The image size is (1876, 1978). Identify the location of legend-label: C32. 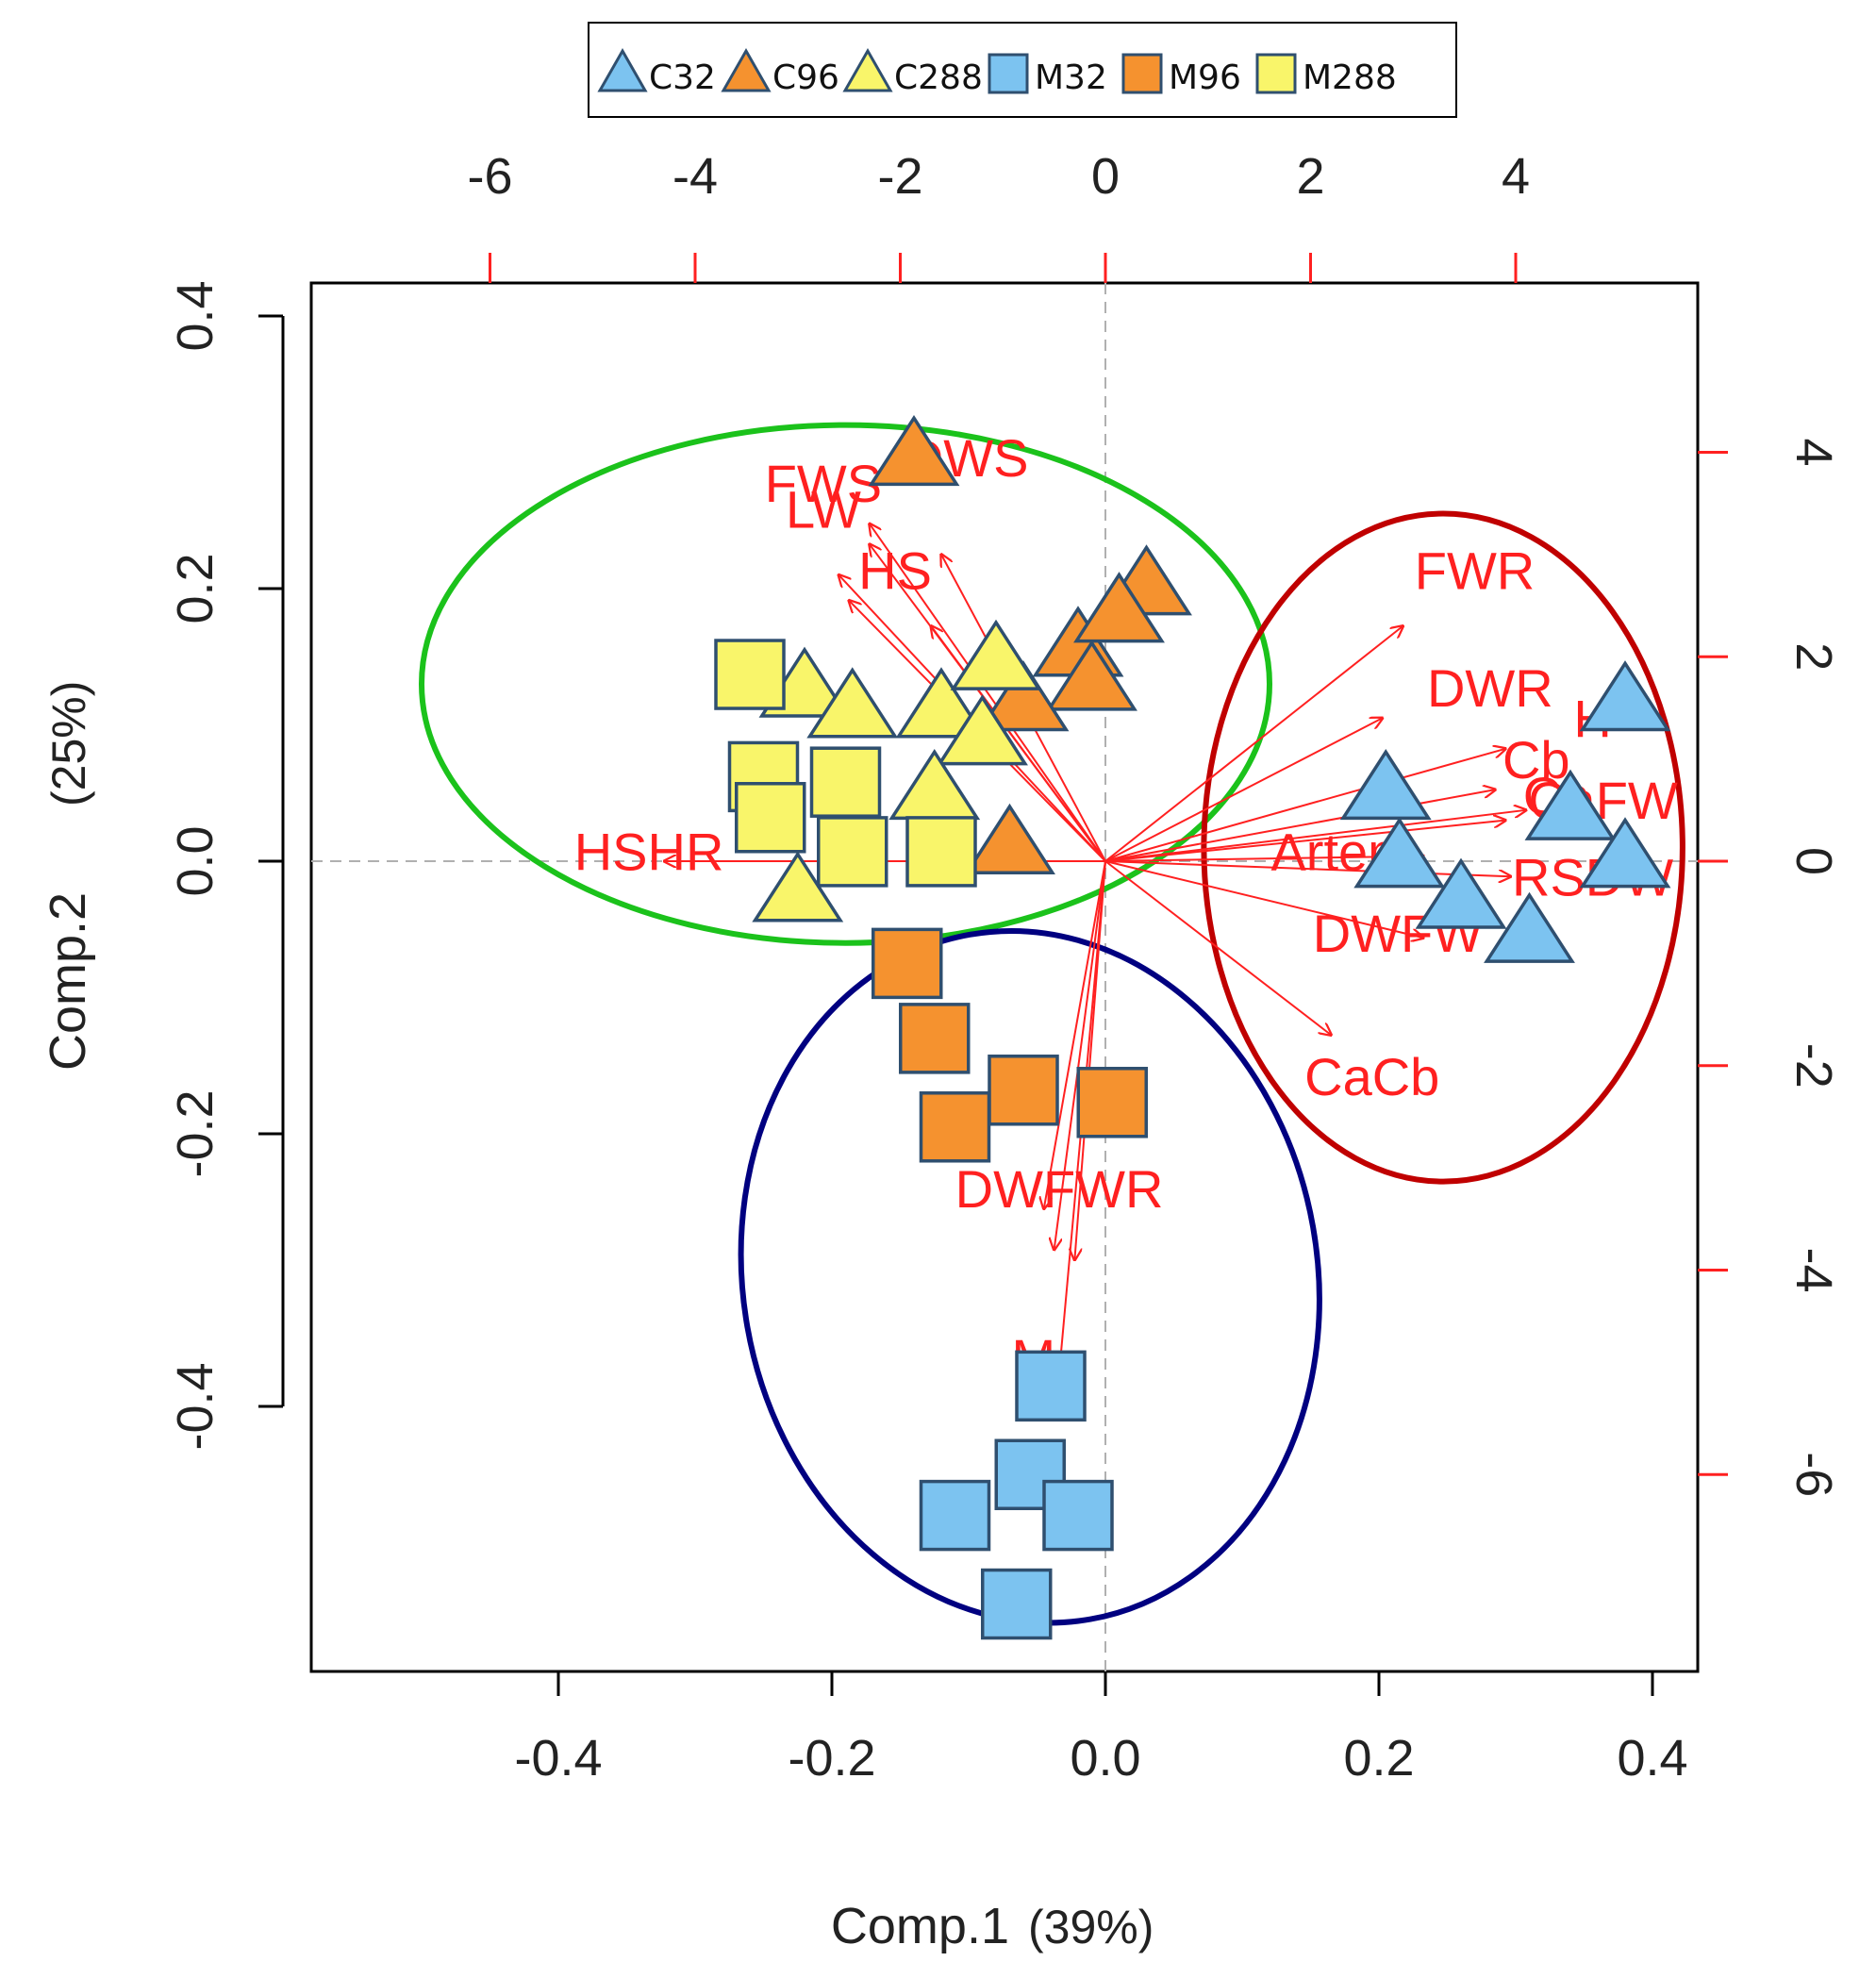
(682, 77).